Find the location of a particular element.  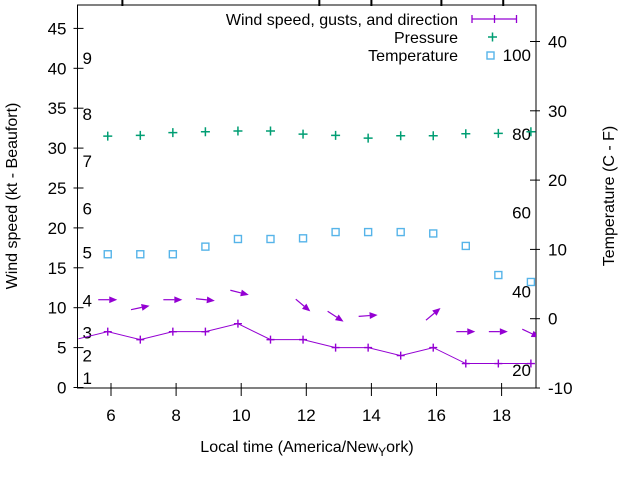

wind-line is located at coordinates (304, 344).